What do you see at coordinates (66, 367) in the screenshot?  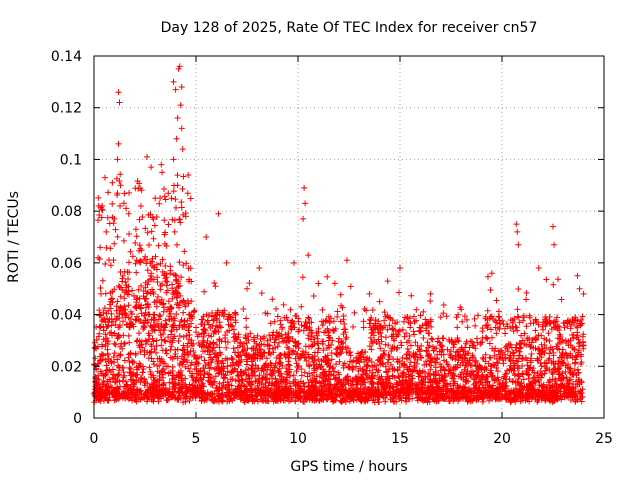 I see `y-tick-label: 0.02` at bounding box center [66, 367].